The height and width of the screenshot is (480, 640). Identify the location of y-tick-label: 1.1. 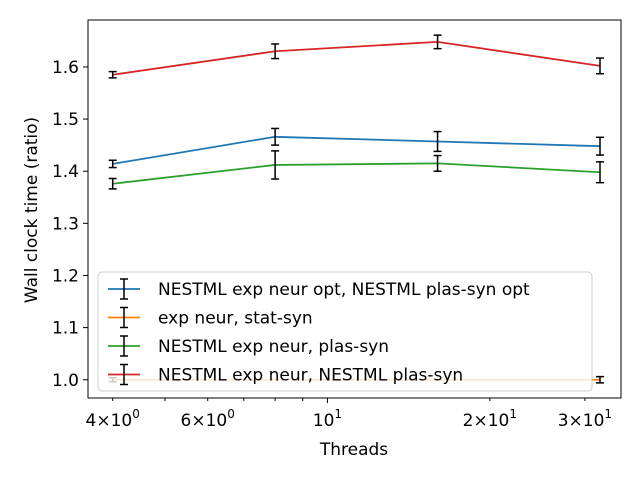
(65, 329).